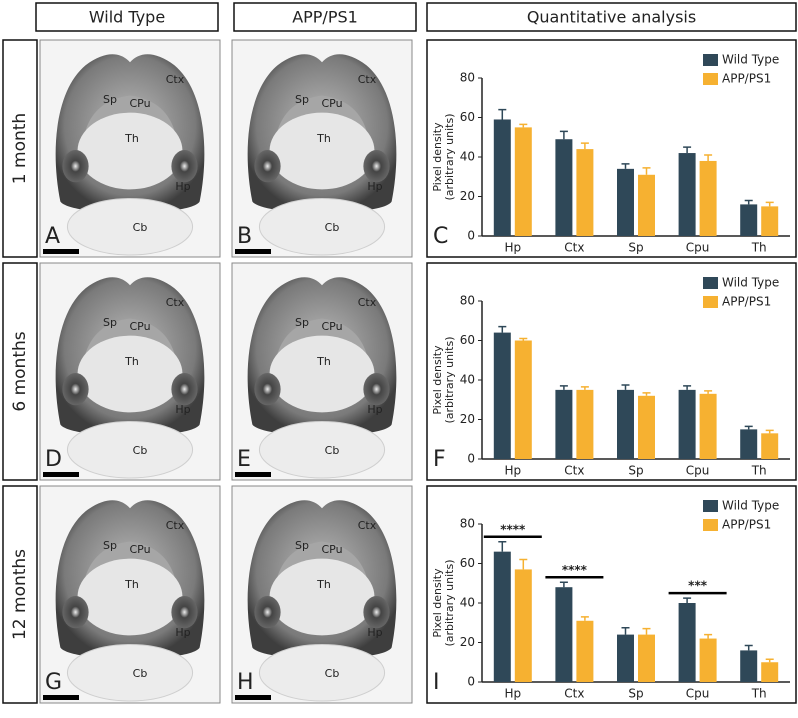 The image size is (798, 718). I want to click on x-tick-label: Th, so click(759, 471).